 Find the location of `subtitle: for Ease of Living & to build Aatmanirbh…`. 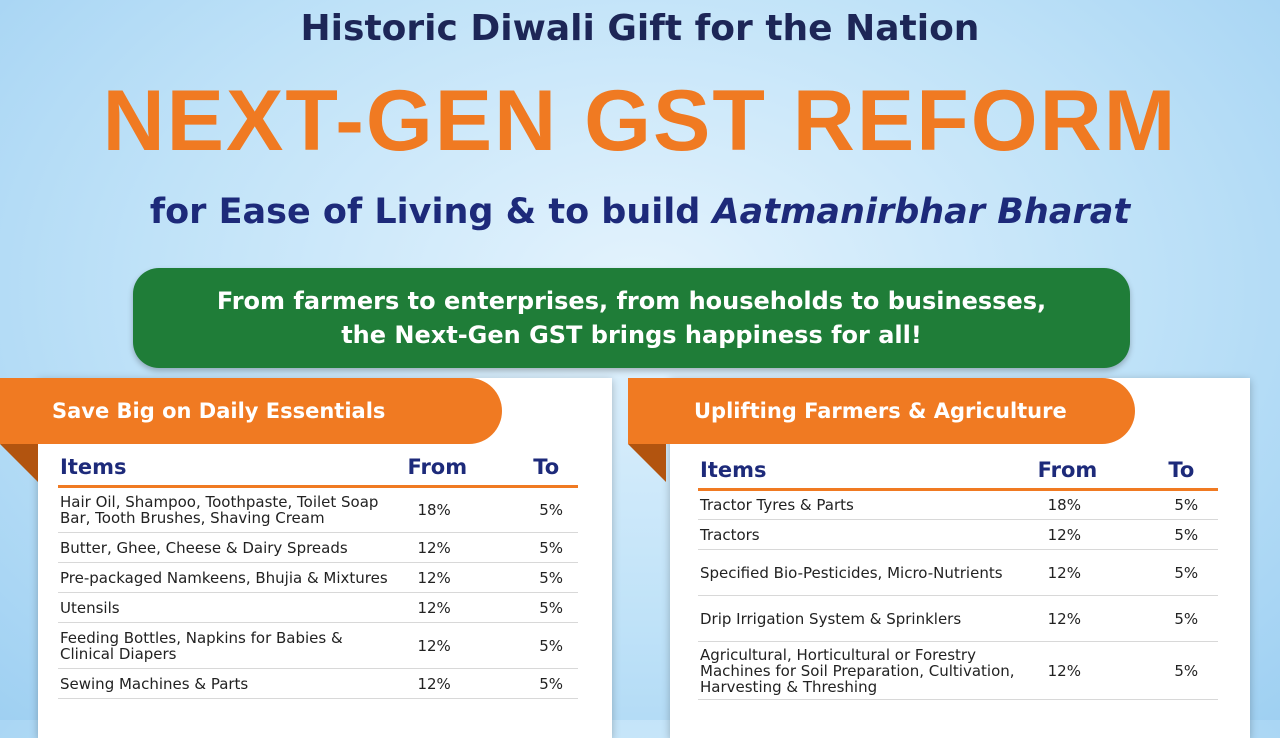

subtitle: for Ease of Living & to build Aatmanirbh… is located at coordinates (640, 212).